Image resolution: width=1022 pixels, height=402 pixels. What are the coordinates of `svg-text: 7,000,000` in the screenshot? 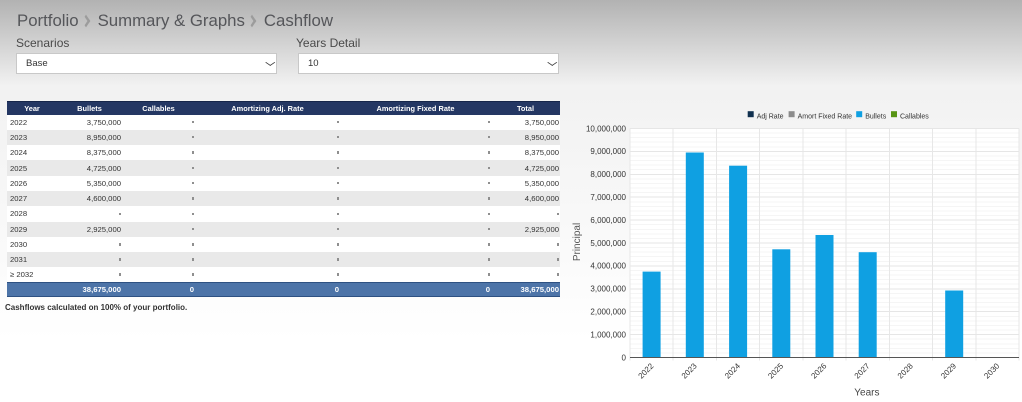 It's located at (608, 197).